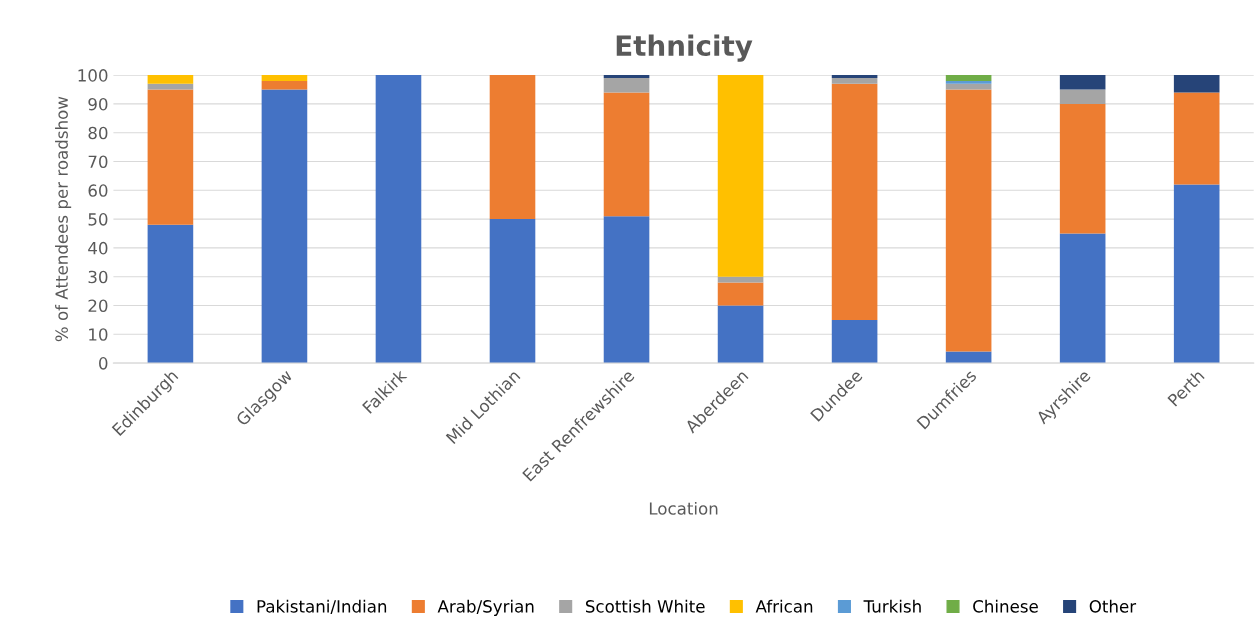 The image size is (1260, 626). Describe the element at coordinates (322, 606) in the screenshot. I see `legend-label: Pakistani/Indian` at that location.